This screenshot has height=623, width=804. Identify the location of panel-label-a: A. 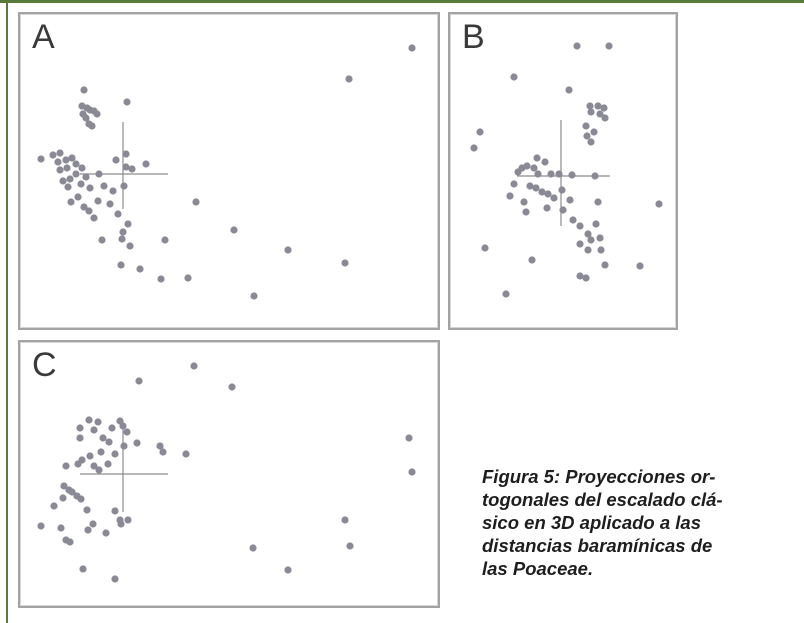
(43, 37).